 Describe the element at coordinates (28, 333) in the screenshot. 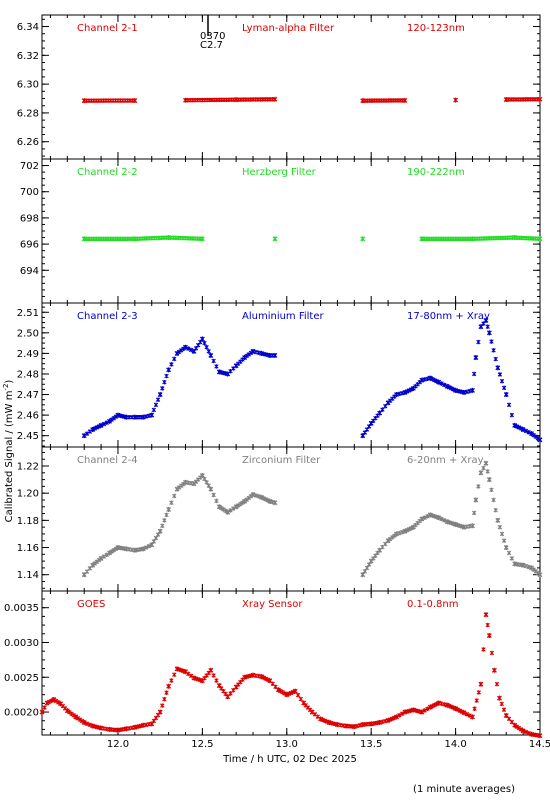

I see `y-tick-label: 2.50` at that location.